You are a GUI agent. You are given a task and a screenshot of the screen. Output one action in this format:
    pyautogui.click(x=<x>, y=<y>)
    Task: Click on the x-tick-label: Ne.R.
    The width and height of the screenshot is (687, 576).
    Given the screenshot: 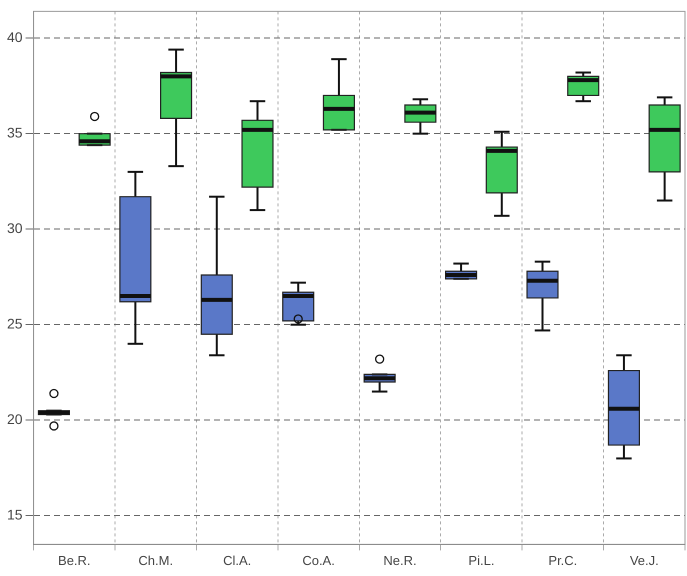 What is the action you would take?
    pyautogui.click(x=400, y=560)
    